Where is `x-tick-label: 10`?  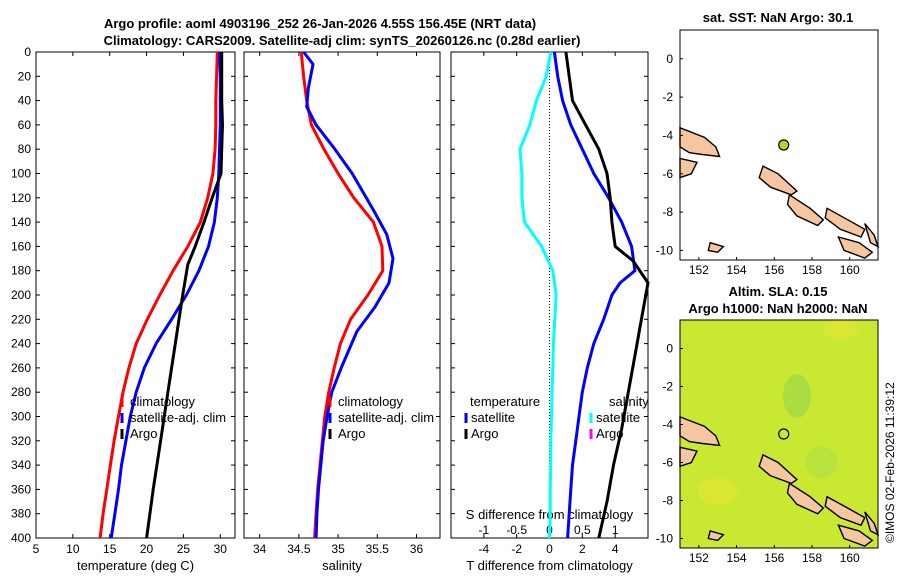
x-tick-label: 10 is located at coordinates (73, 549).